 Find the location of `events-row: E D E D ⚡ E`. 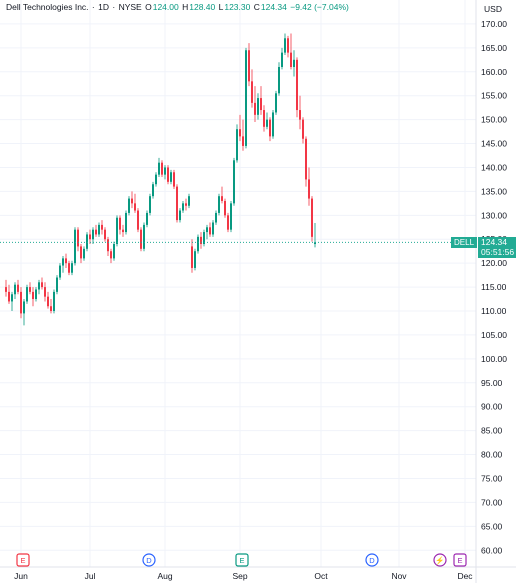

events-row: E D E D ⚡ E is located at coordinates (241, 560).